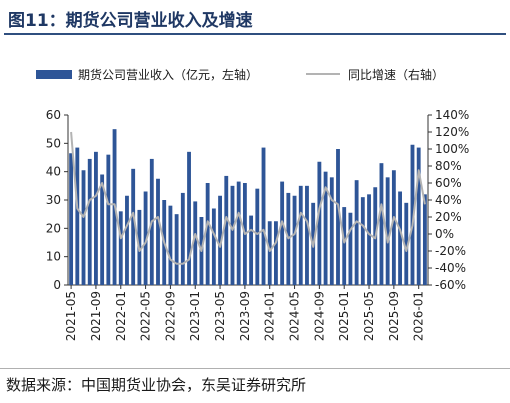 This screenshot has height=403, width=510. I want to click on y-right-tick-label: 20%, so click(448, 217).